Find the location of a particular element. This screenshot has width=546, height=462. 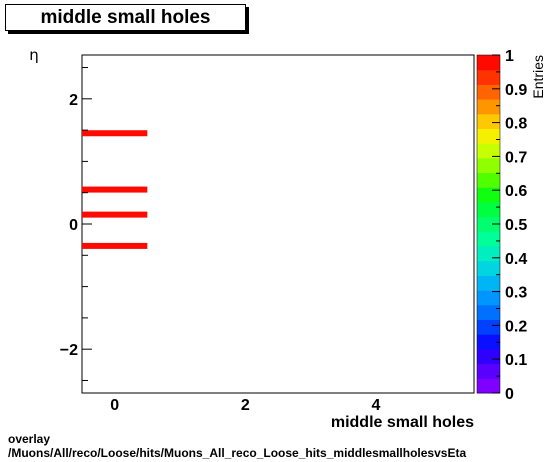

z-tick-label: 0 is located at coordinates (509, 394).